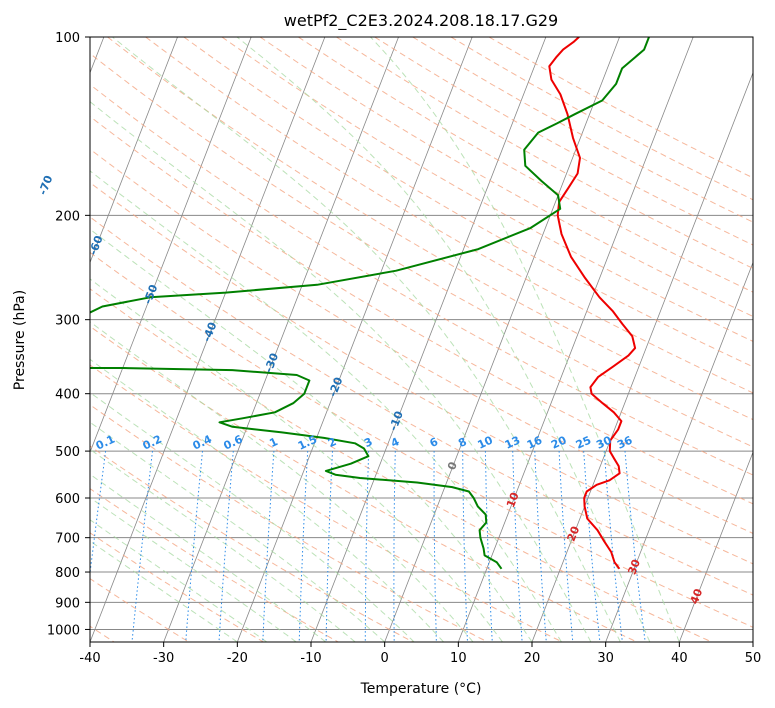 The image size is (775, 708). I want to click on y-tick-label: 800, so click(67, 573).